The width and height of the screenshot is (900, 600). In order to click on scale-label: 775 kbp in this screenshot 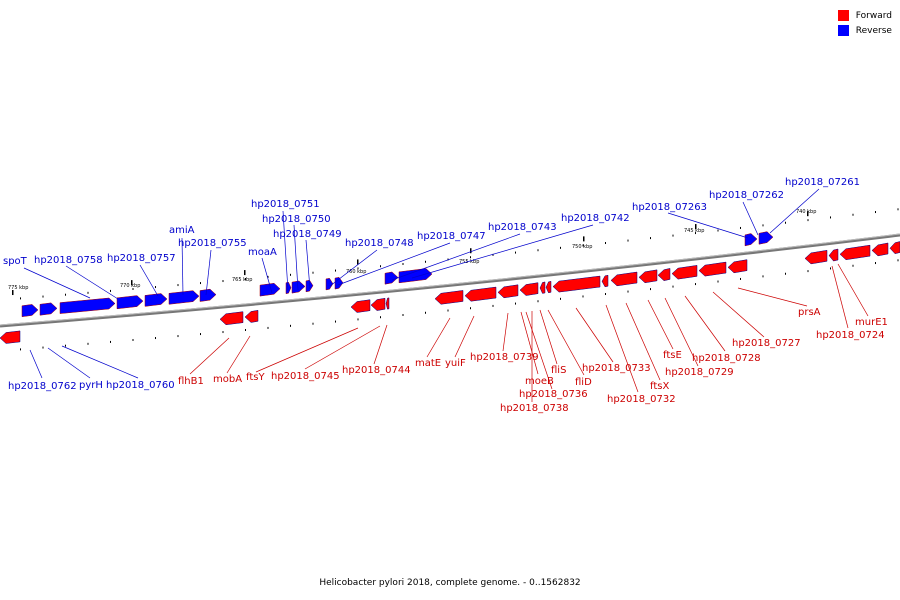, I will do `click(18, 288)`.